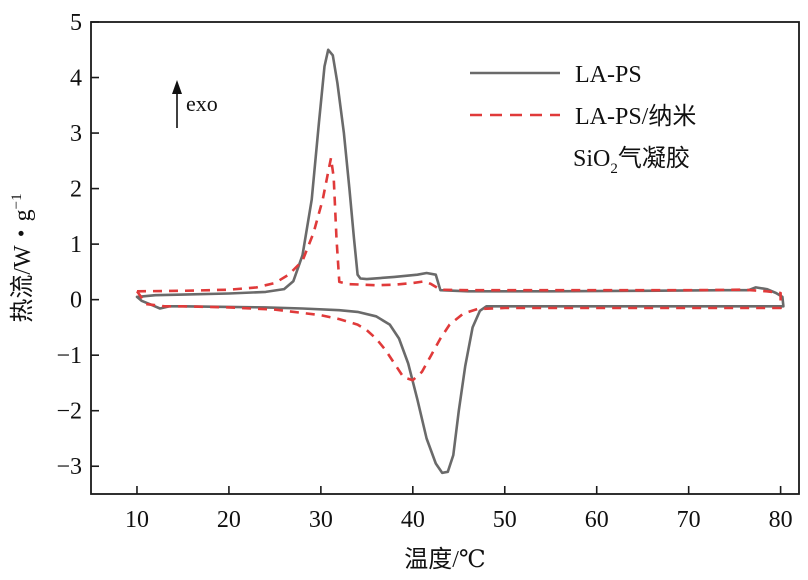 The width and height of the screenshot is (808, 580). Describe the element at coordinates (229, 520) in the screenshot. I see `x-tick-label: 20` at that location.